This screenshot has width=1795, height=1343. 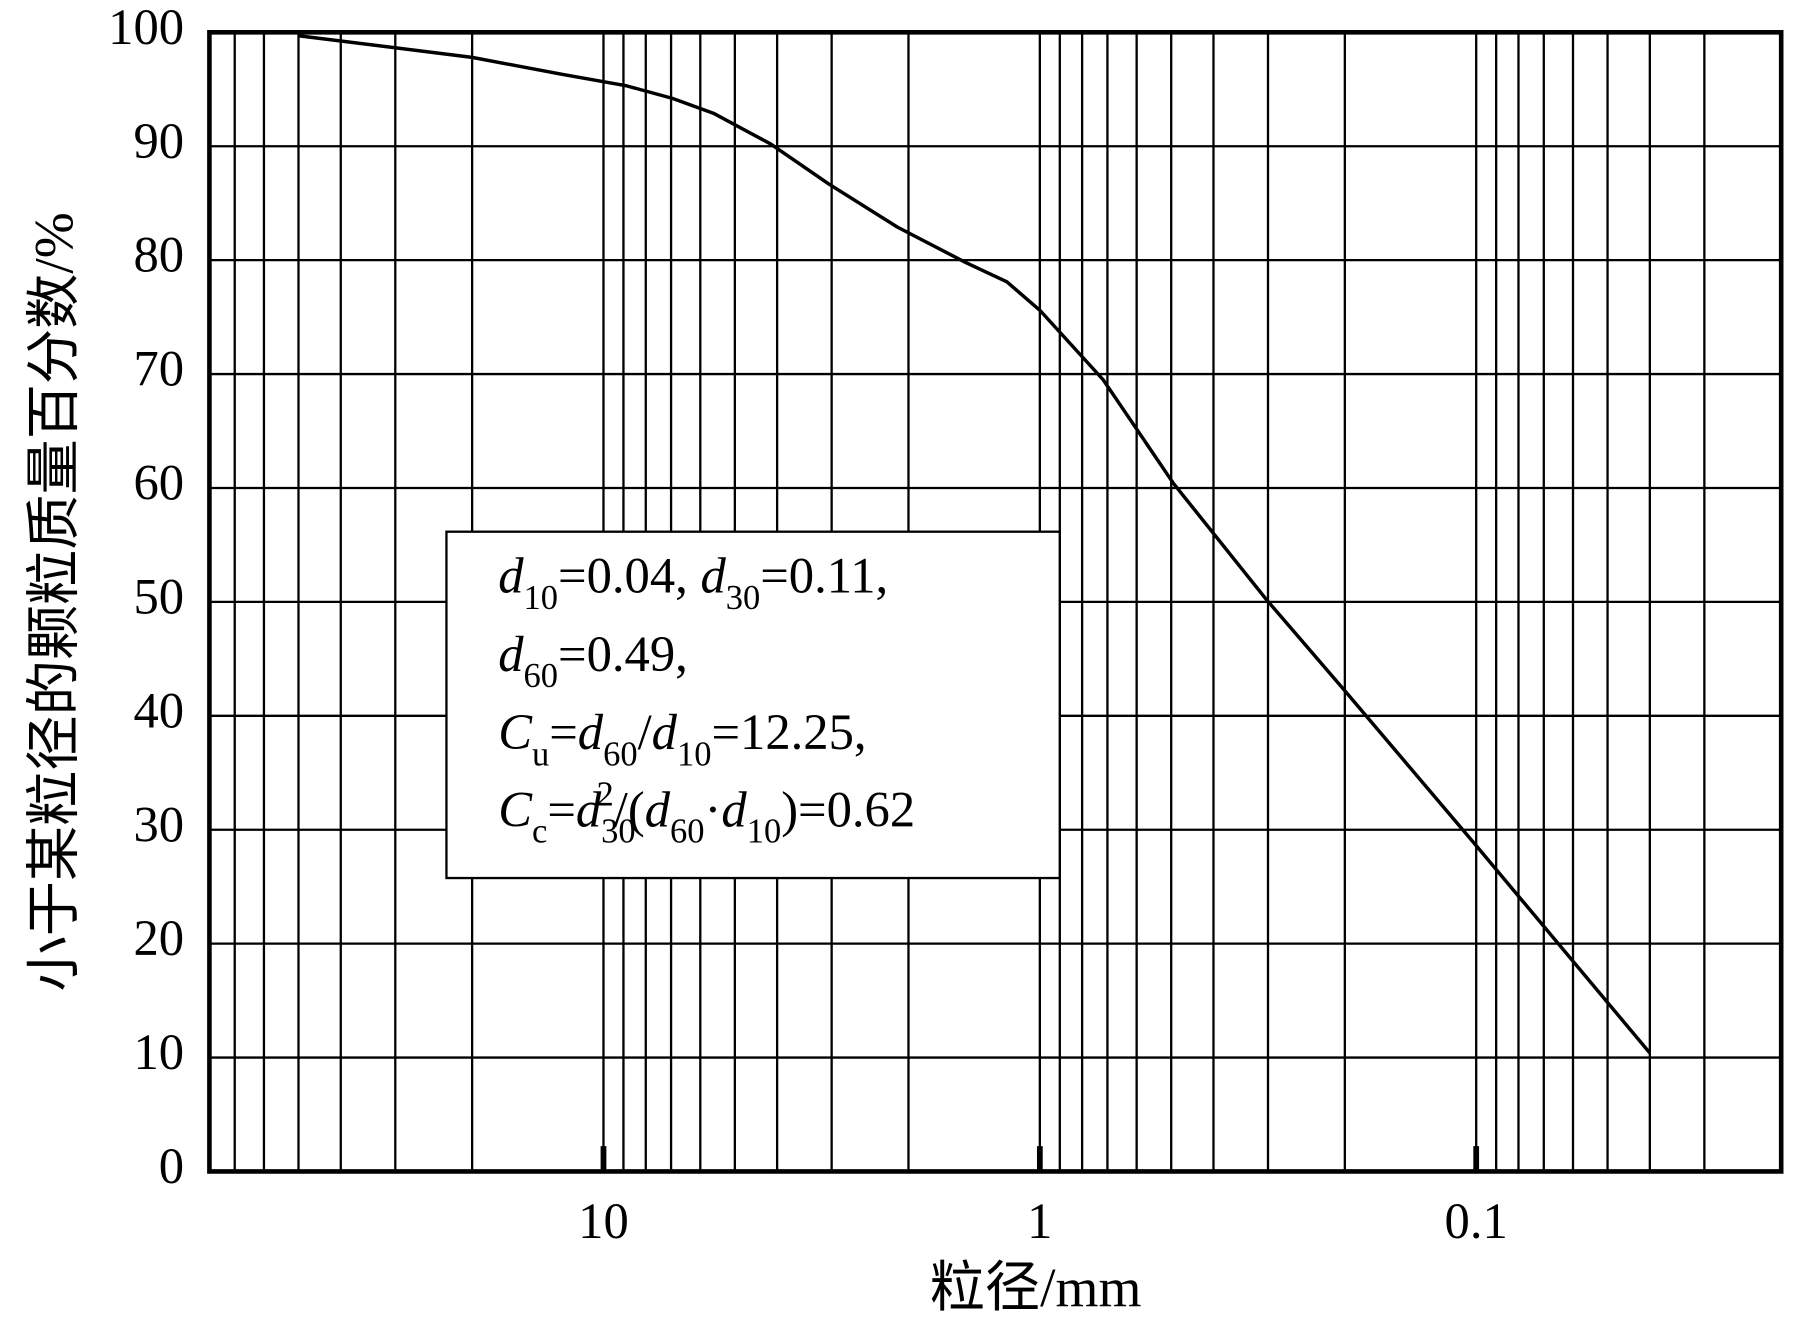 I want to click on annotation-line: d60=0.49,, so click(x=593, y=660).